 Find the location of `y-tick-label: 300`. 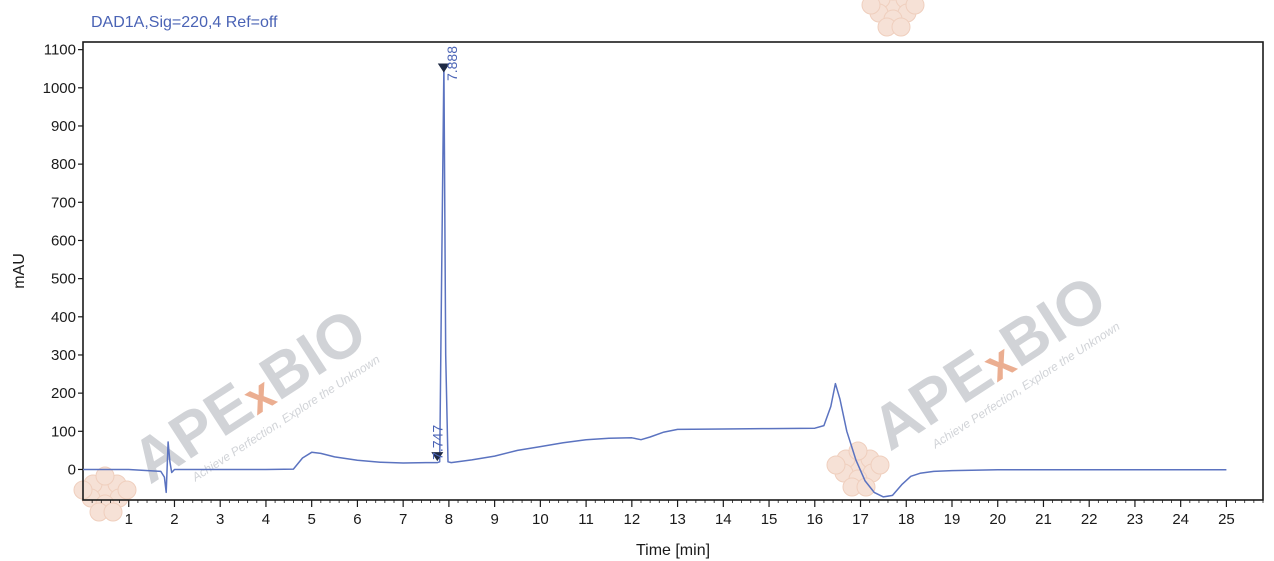

y-tick-label: 300 is located at coordinates (63, 355).